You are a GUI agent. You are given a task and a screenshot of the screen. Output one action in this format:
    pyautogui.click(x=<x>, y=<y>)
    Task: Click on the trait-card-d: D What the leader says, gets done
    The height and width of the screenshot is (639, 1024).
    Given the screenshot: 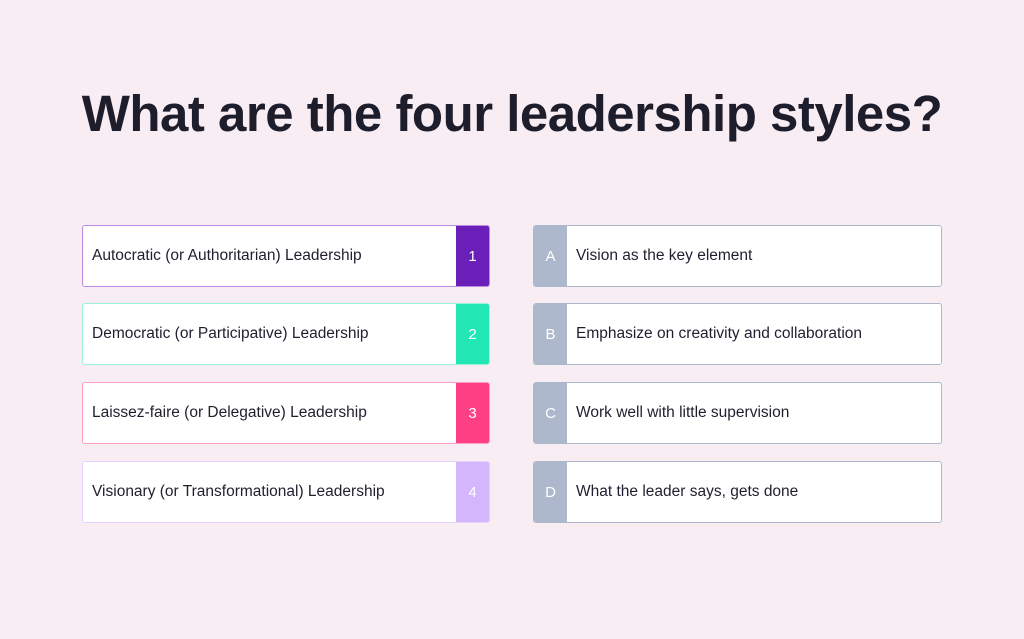 What is the action you would take?
    pyautogui.click(x=737, y=492)
    